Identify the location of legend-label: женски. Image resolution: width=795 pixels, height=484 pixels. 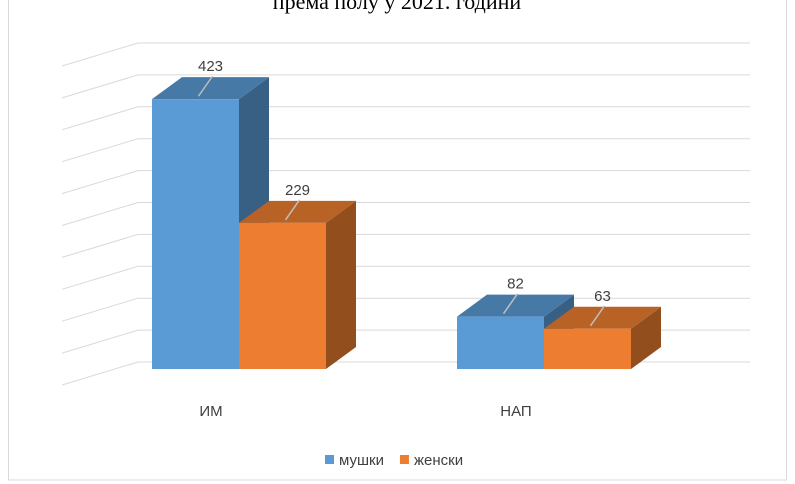
(438, 460).